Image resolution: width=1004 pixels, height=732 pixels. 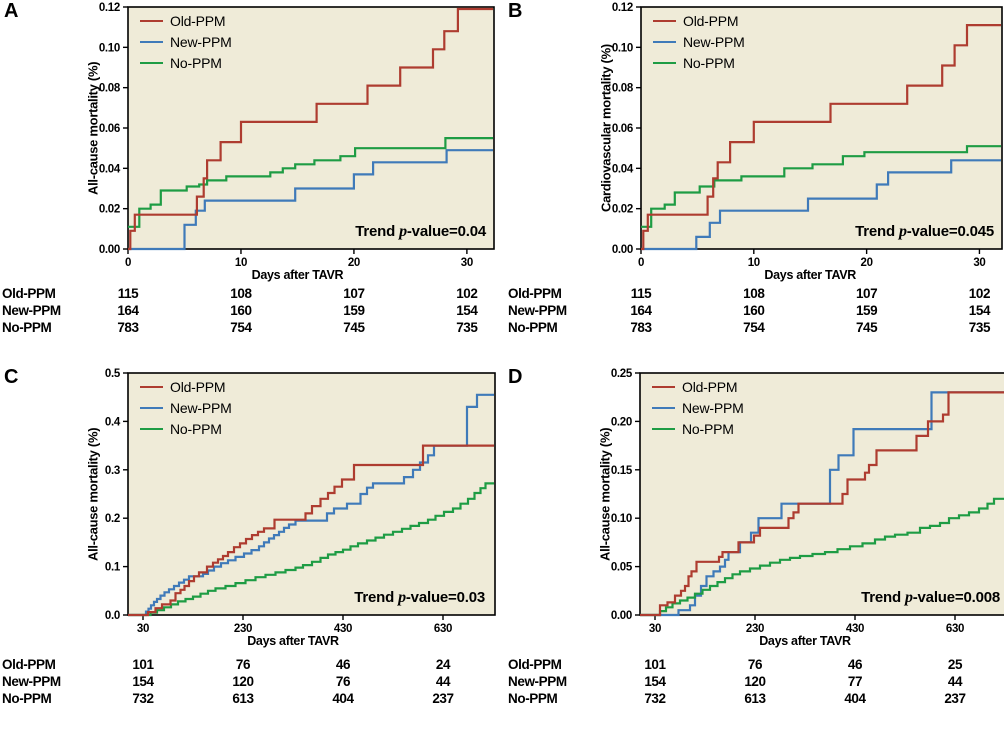 I want to click on panel-letter-a: A, so click(x=11, y=11).